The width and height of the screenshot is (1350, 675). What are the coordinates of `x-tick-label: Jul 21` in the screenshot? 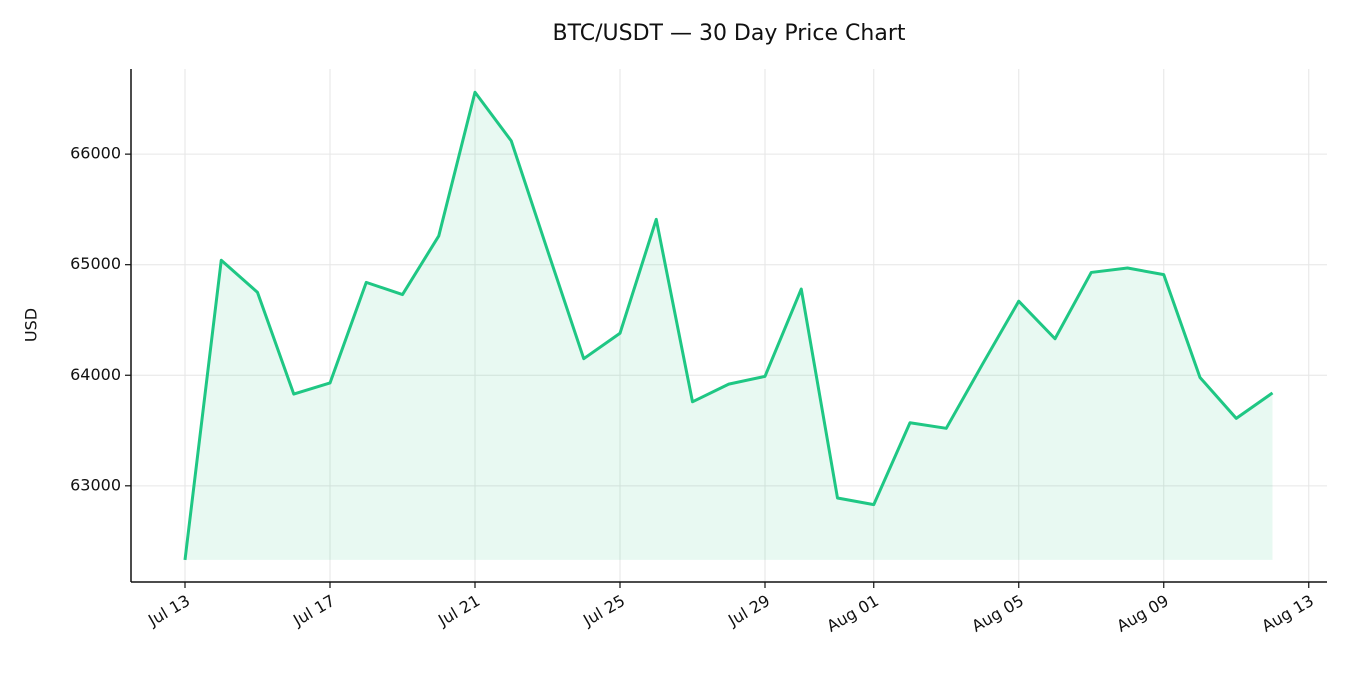 It's located at (458, 610).